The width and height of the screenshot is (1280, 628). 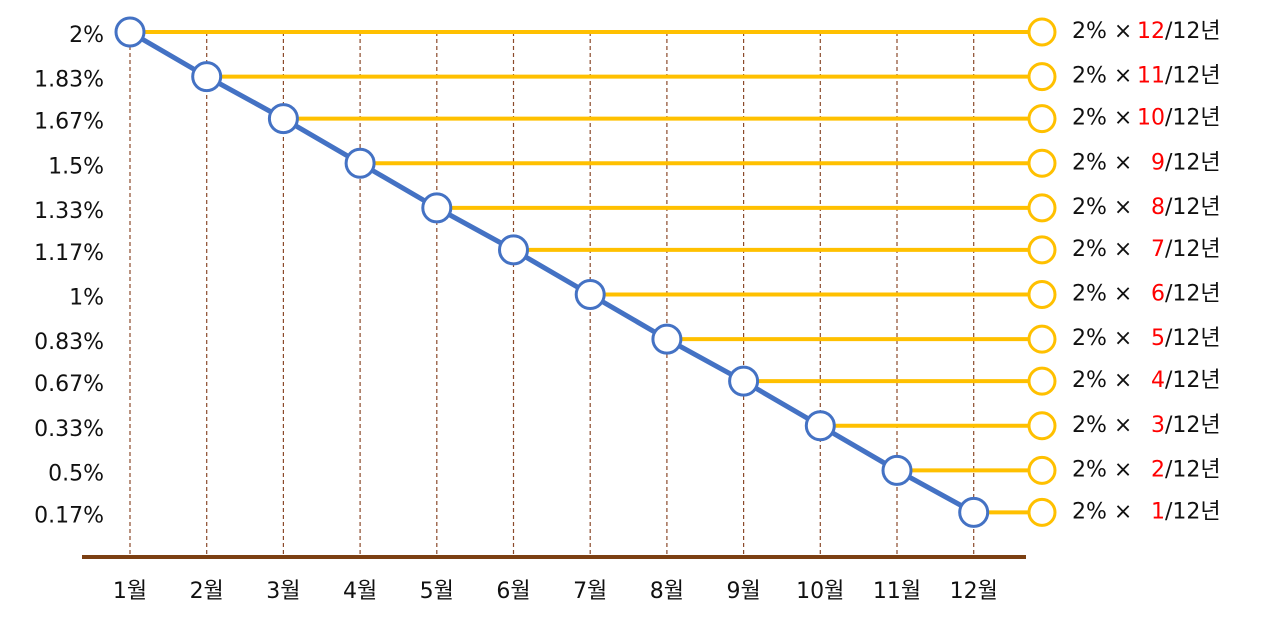 What do you see at coordinates (1158, 338) in the screenshot?
I see `annotation-factor: 5` at bounding box center [1158, 338].